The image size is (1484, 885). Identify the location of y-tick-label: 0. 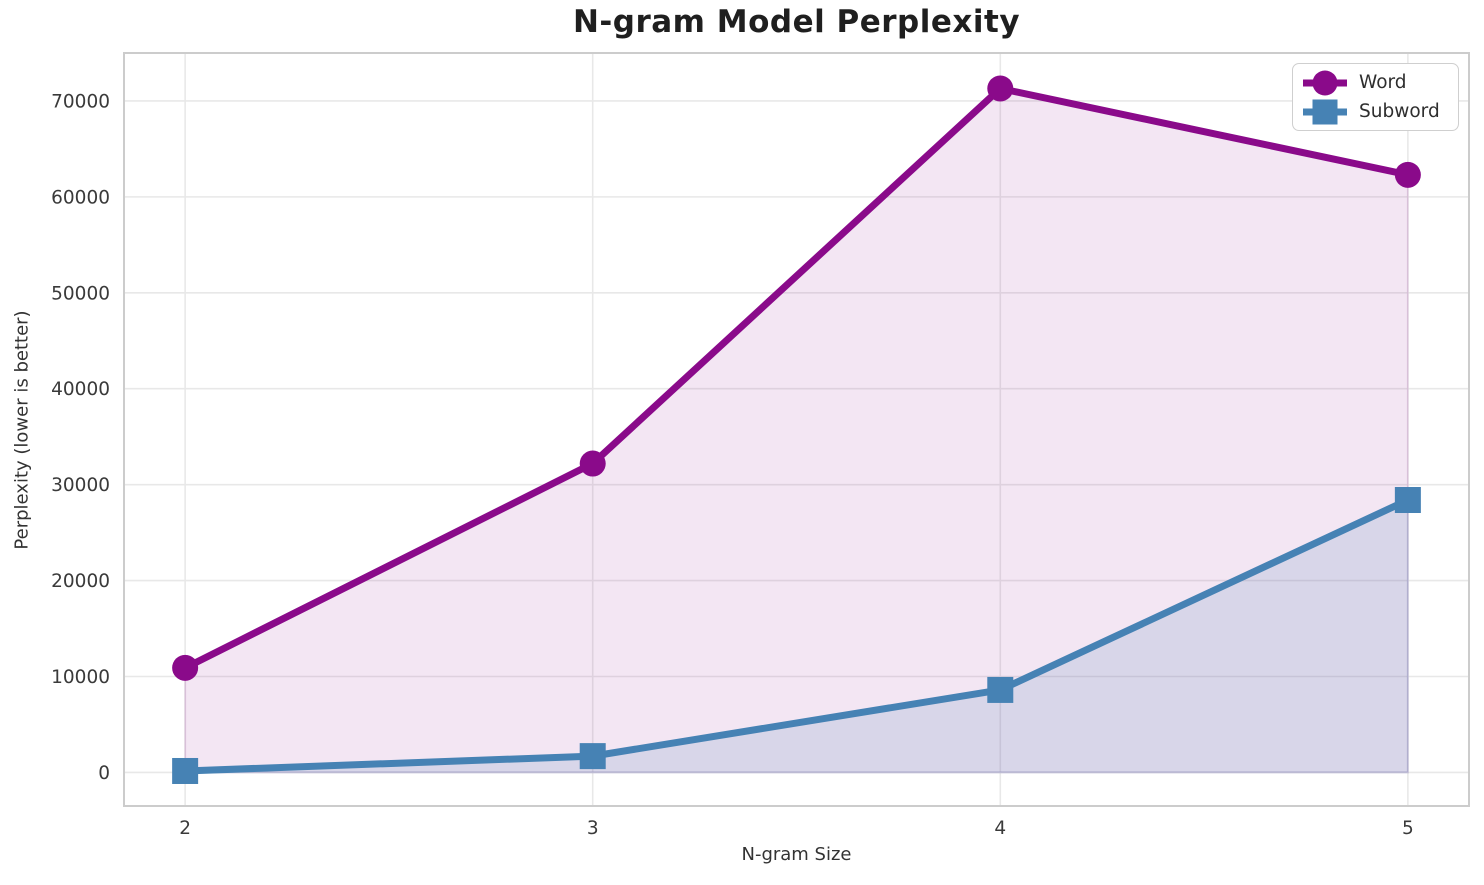
(104, 773).